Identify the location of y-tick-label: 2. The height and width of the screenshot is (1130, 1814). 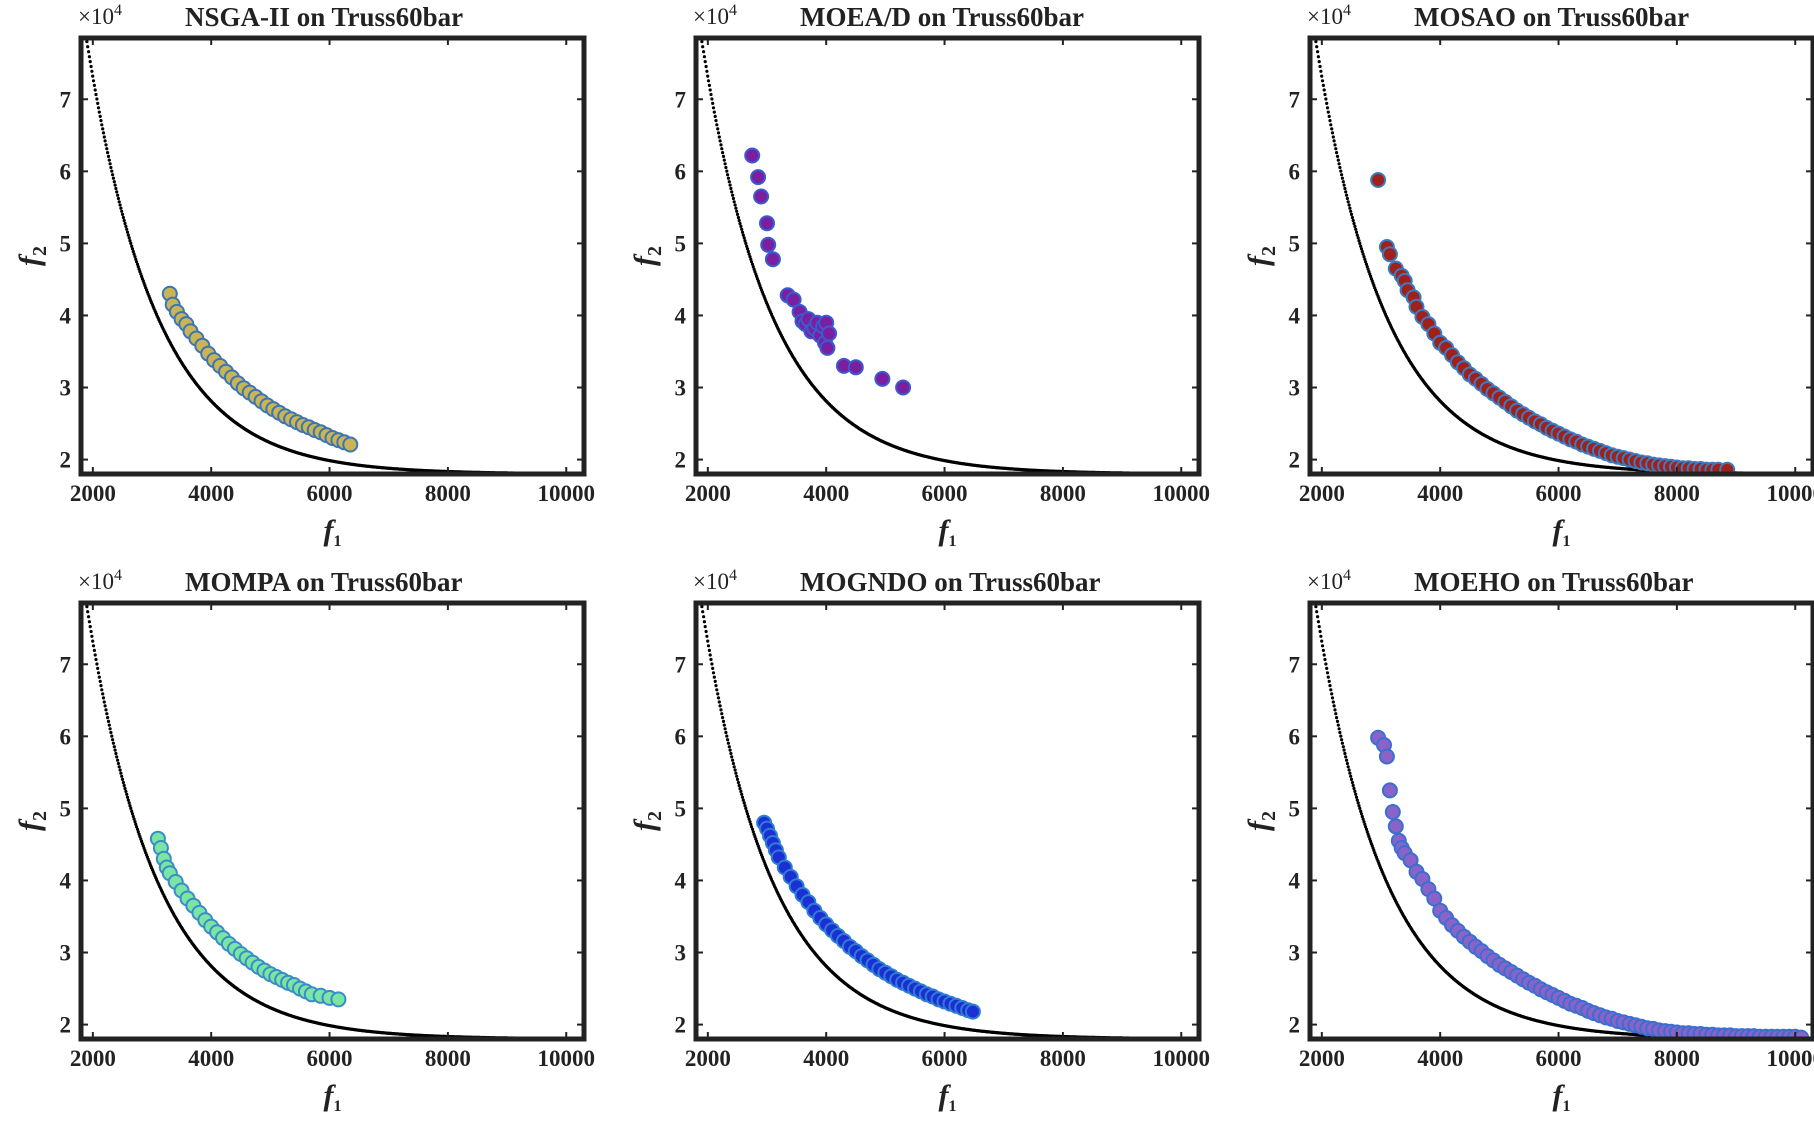
(681, 460).